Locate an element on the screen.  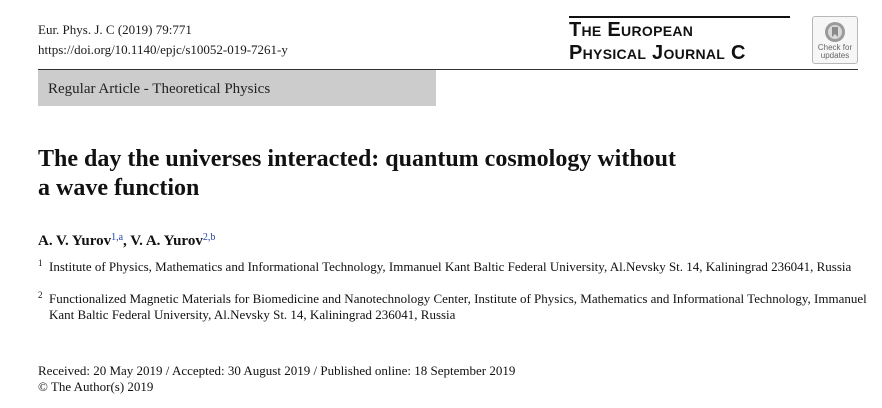
affiliation-number: 2 is located at coordinates (40, 295).